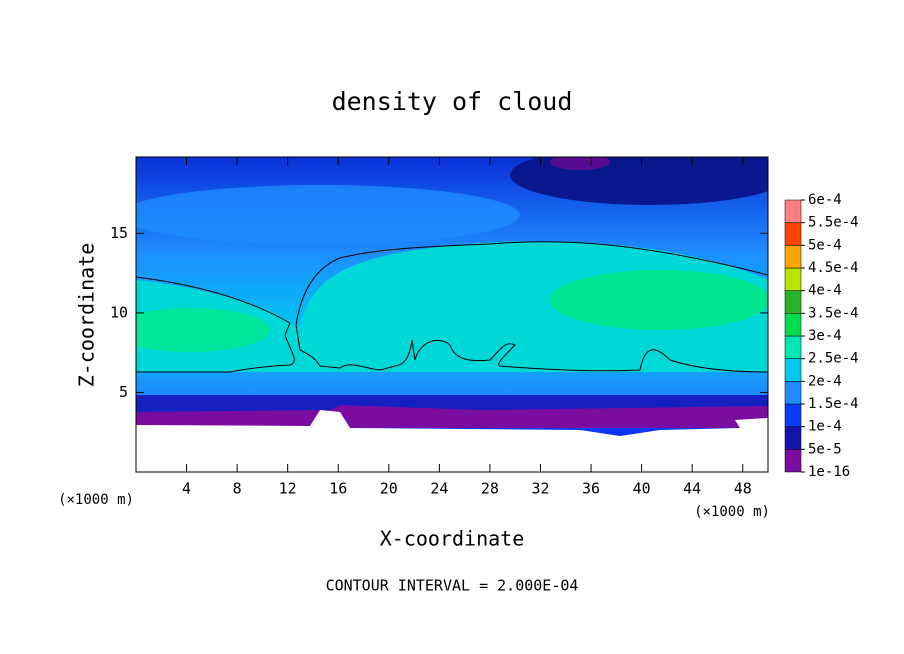  Describe the element at coordinates (96, 500) in the screenshot. I see `y-unit-label: (×1000 m)` at that location.